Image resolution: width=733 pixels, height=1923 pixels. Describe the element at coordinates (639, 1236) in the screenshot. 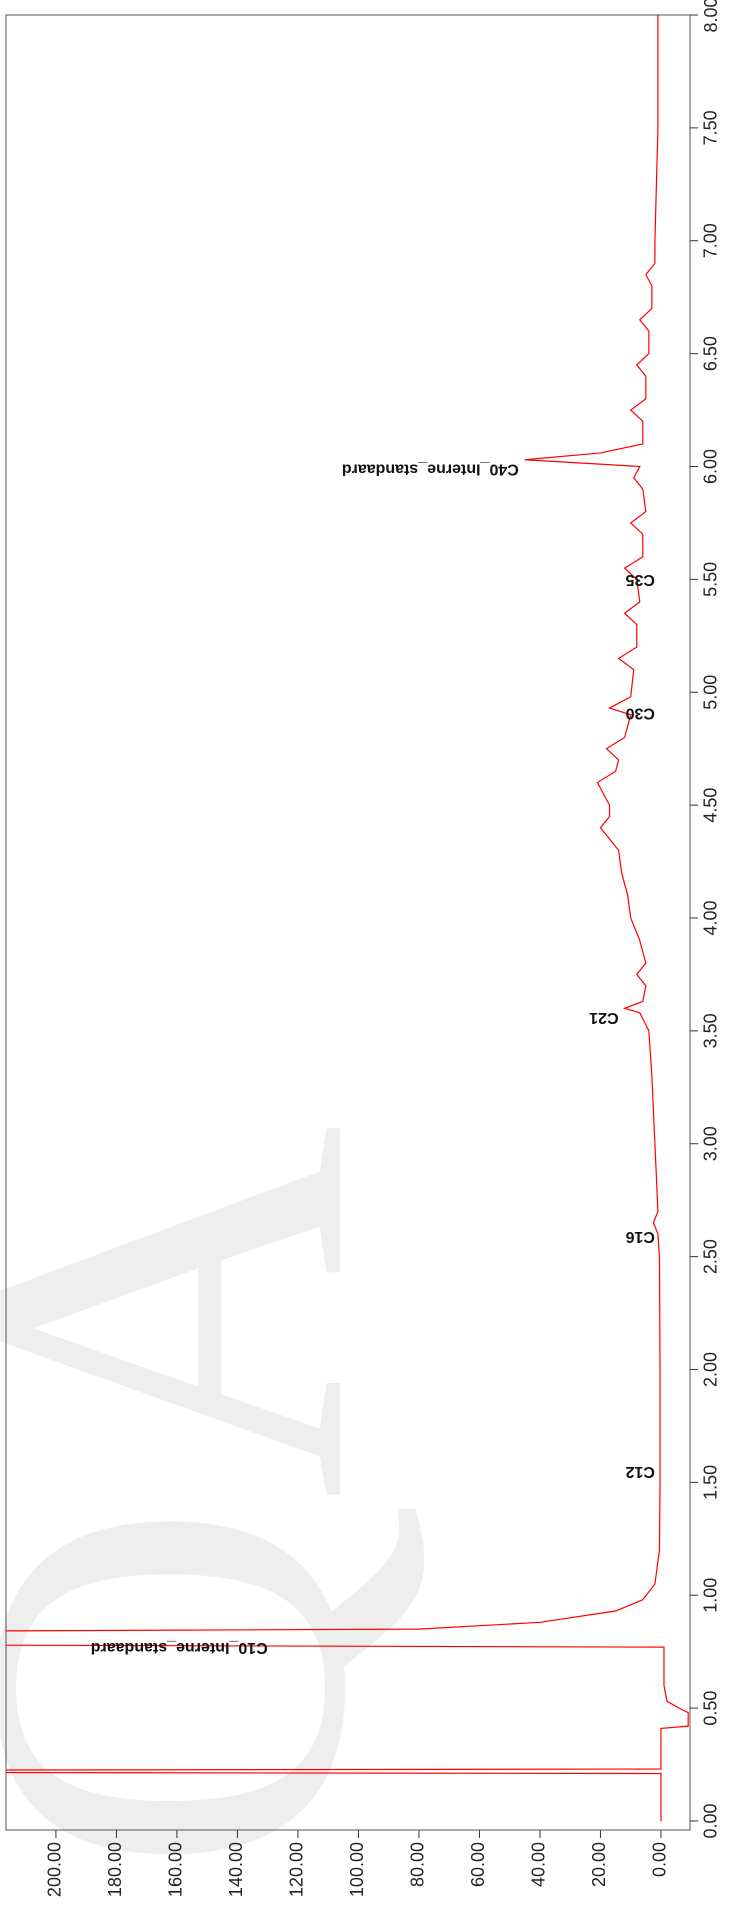

I see `peak-label: C16` at that location.